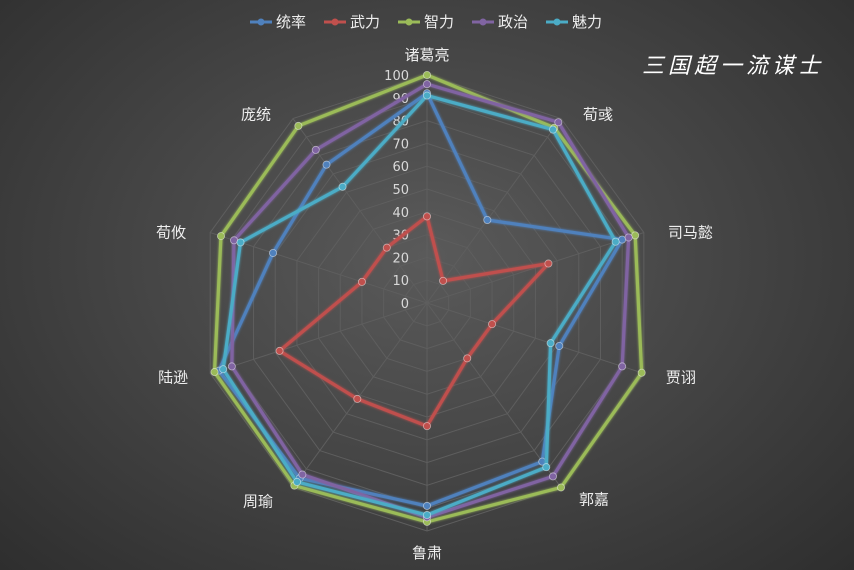  I want to click on r-tick-label: 0, so click(405, 304).